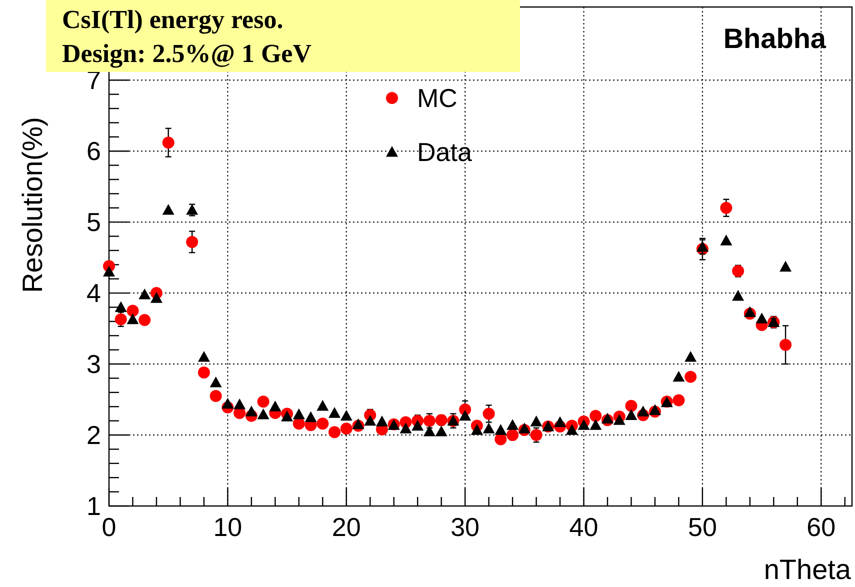 The height and width of the screenshot is (587, 855). I want to click on annotation: Design: 2.5%@ 1 GeV, so click(187, 53).